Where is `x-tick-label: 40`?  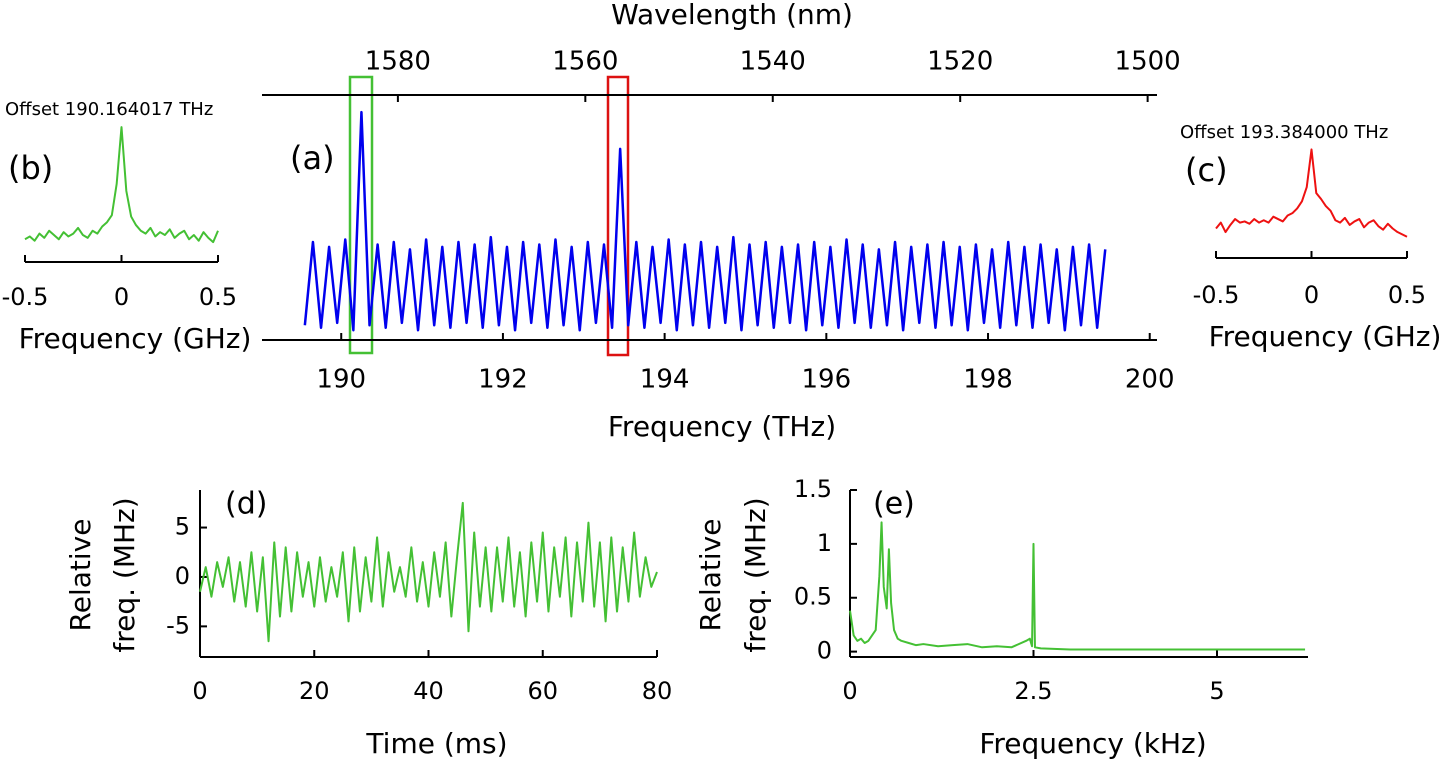
x-tick-label: 40 is located at coordinates (428, 691).